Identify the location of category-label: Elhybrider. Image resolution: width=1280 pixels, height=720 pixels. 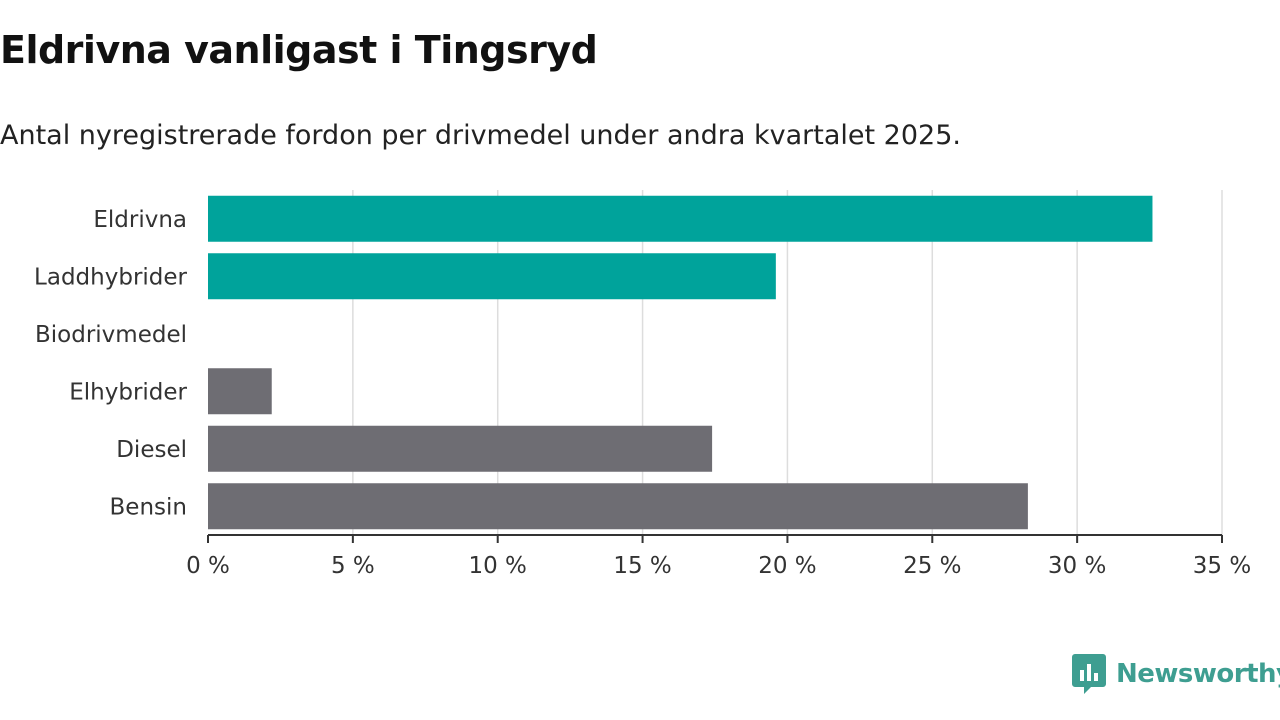
(128, 392).